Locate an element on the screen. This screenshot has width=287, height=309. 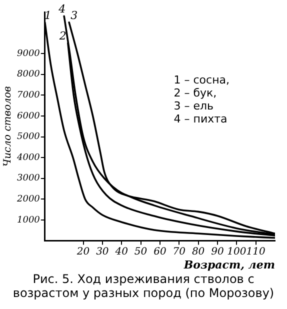
y-tick-label: 7000 is located at coordinates (28, 95).